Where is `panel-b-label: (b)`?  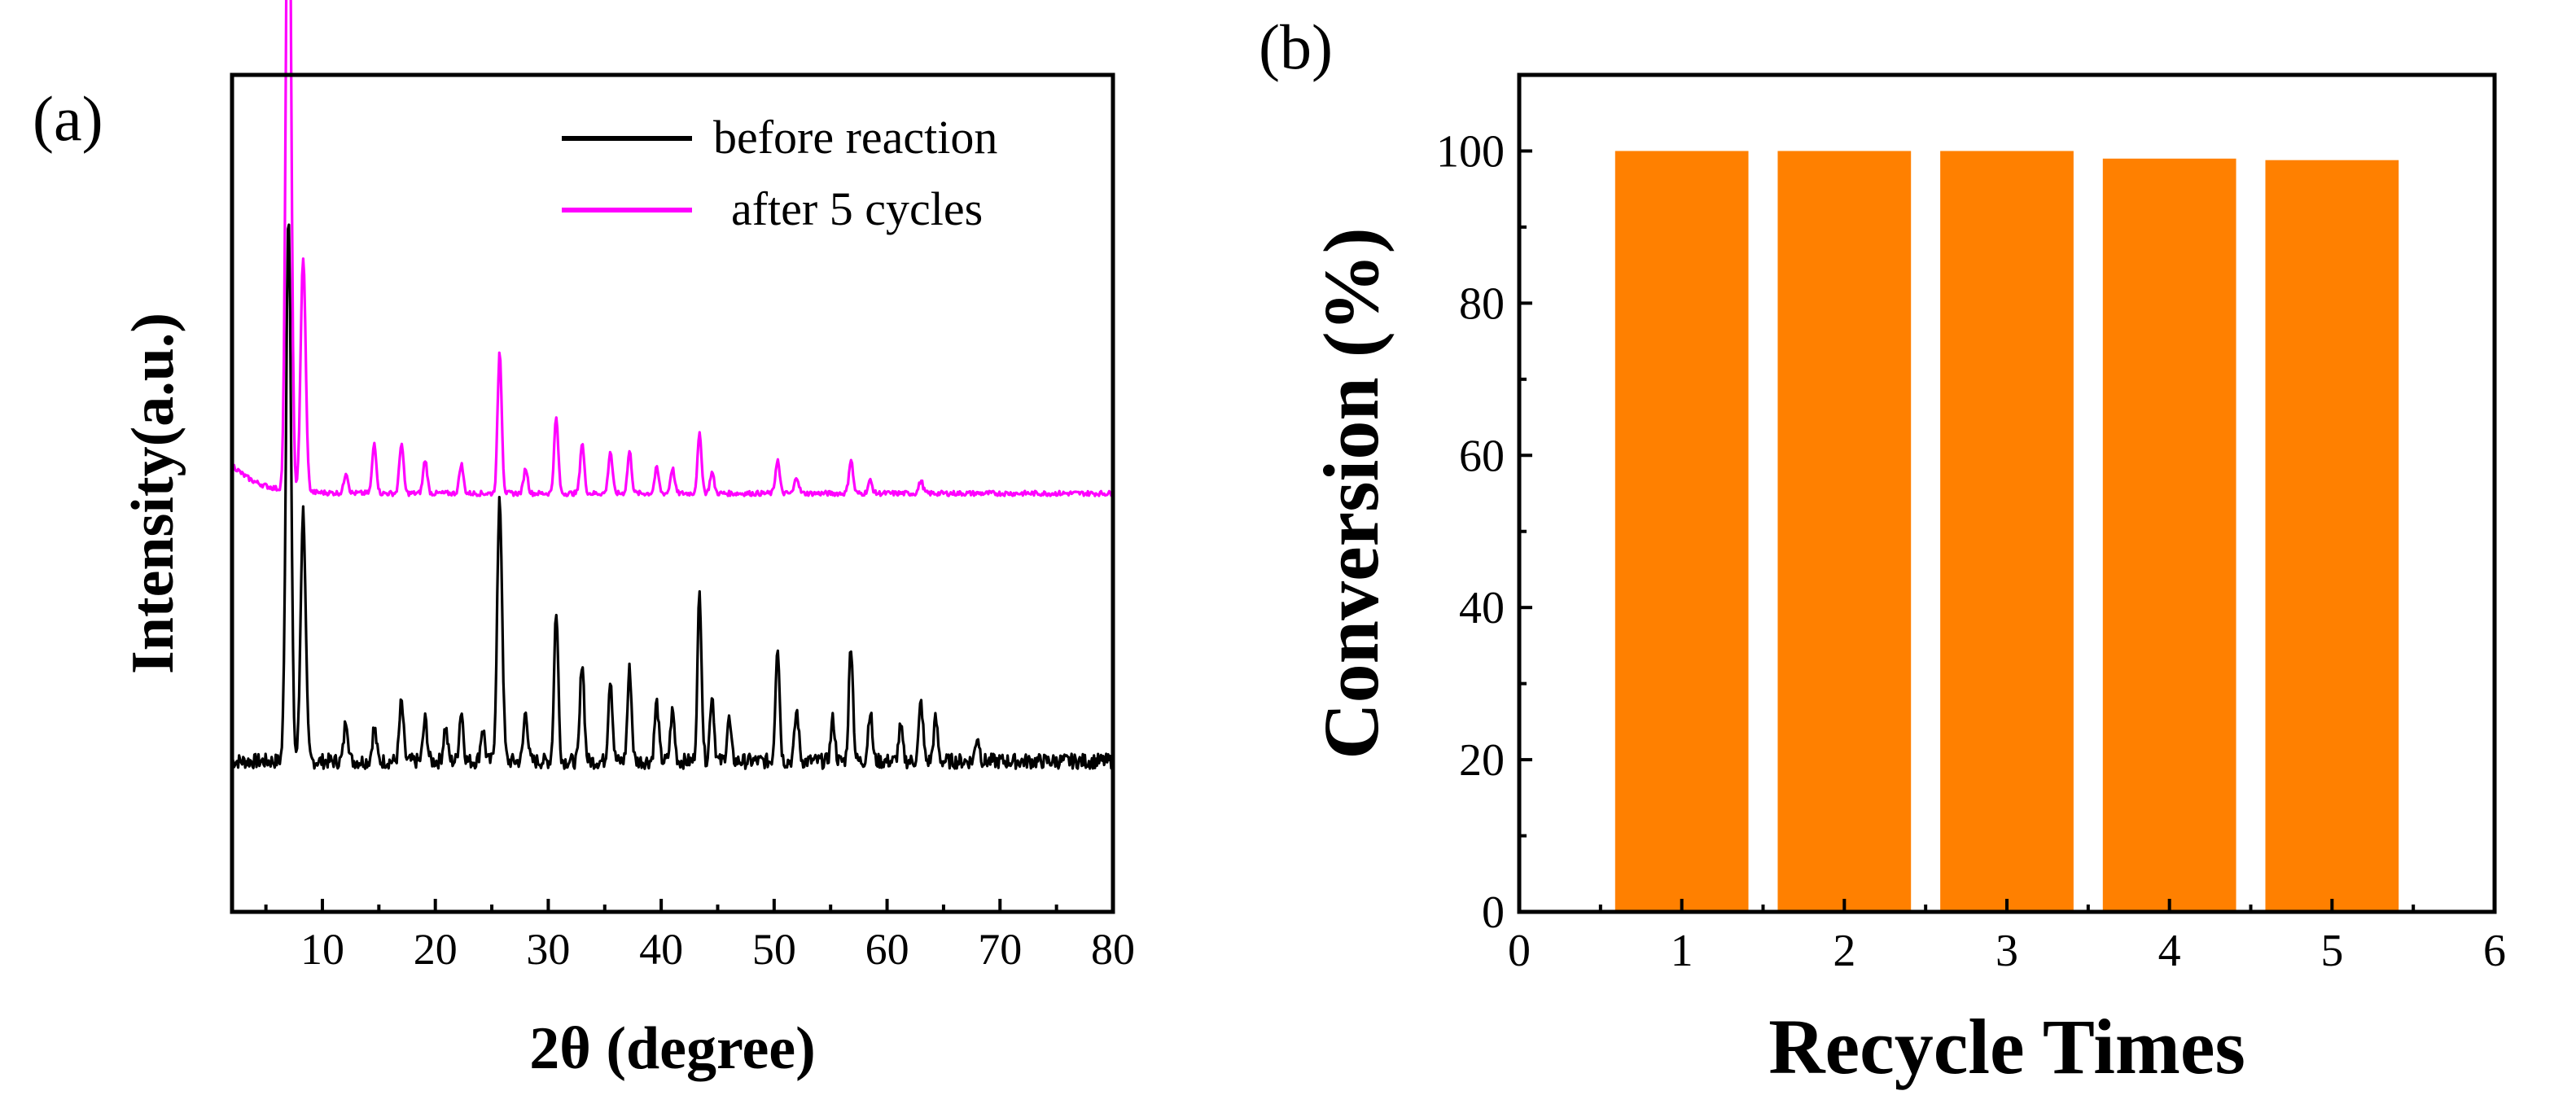
panel-b-label: (b) is located at coordinates (1296, 46).